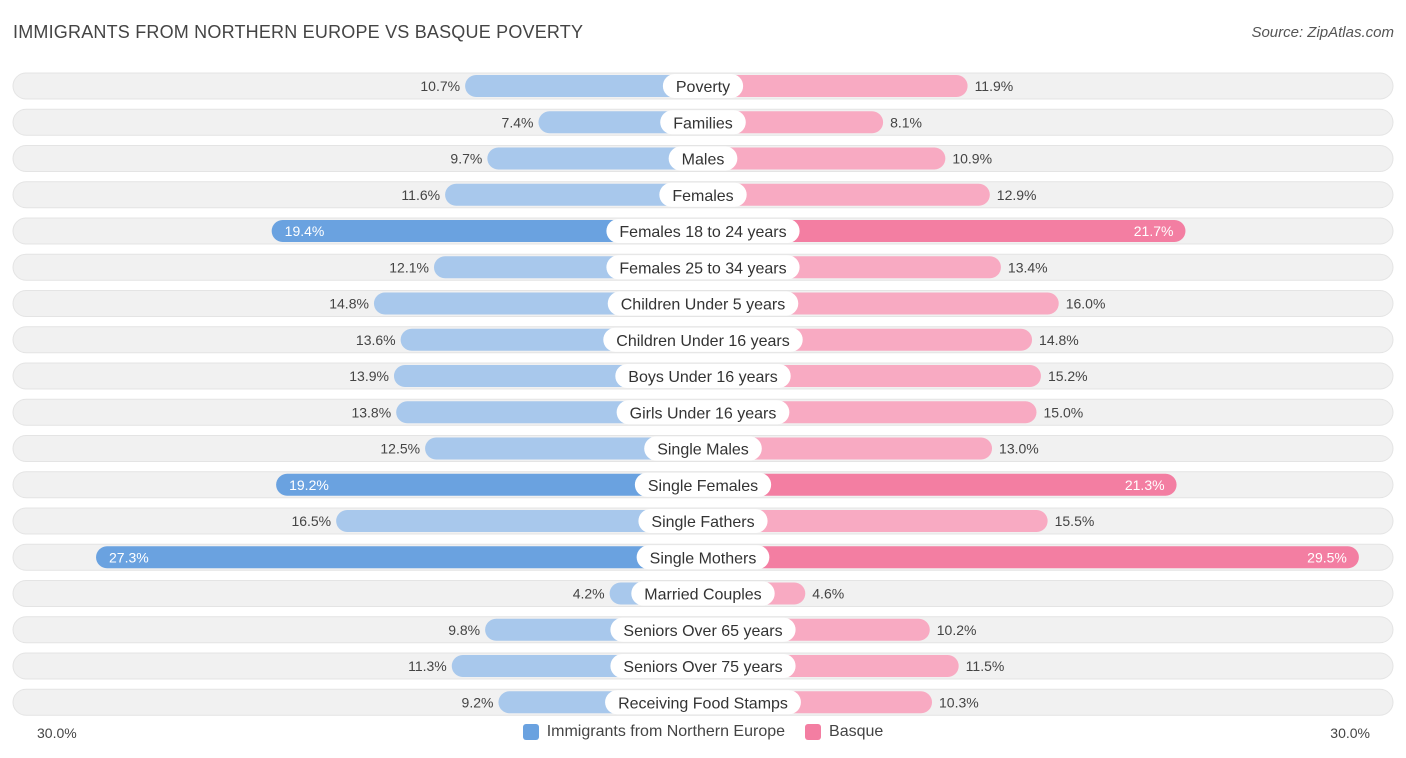  I want to click on value-label-left: 16.5%, so click(311, 521).